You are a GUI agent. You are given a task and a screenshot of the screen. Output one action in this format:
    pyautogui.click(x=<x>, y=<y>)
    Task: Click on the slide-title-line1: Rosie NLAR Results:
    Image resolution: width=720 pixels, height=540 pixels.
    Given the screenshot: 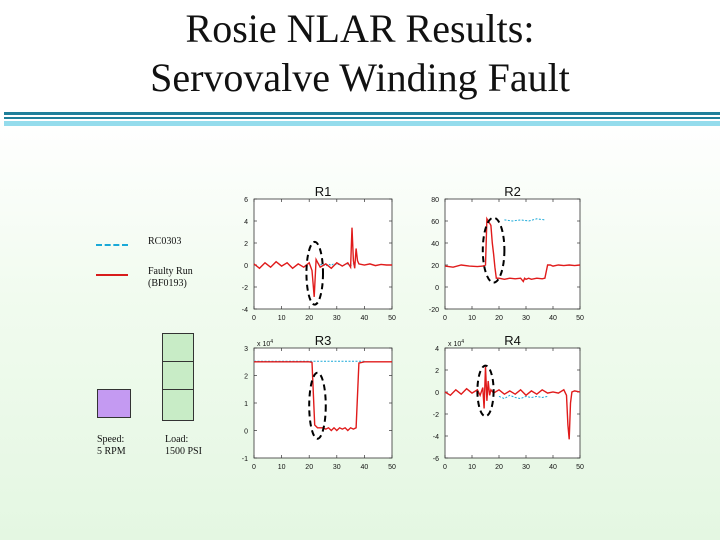 What is the action you would take?
    pyautogui.click(x=360, y=28)
    